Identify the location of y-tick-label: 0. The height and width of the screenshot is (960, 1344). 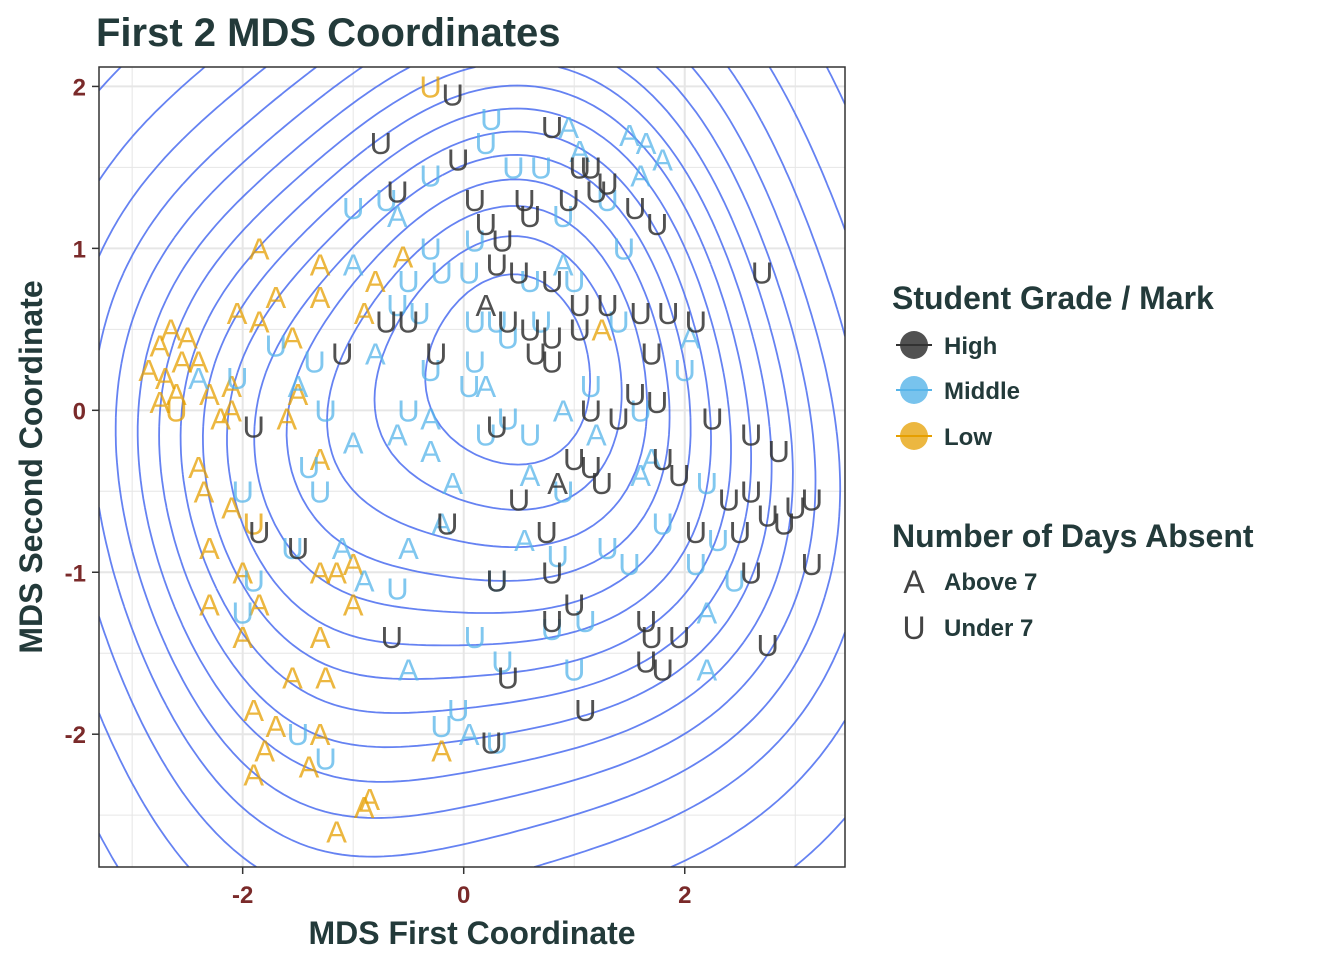
(79, 411).